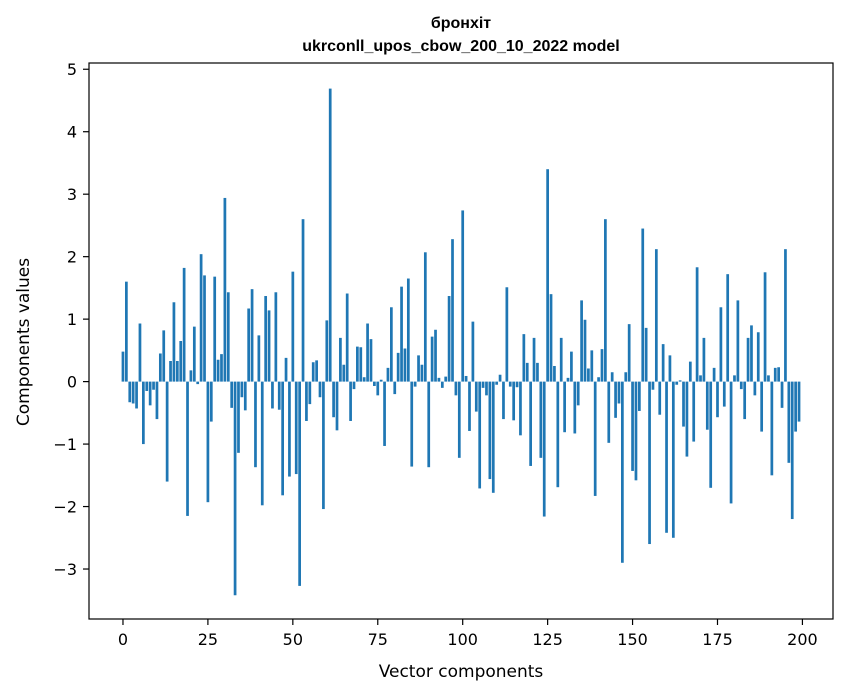 The height and width of the screenshot is (696, 847). I want to click on x-tick-label: 200, so click(802, 639).